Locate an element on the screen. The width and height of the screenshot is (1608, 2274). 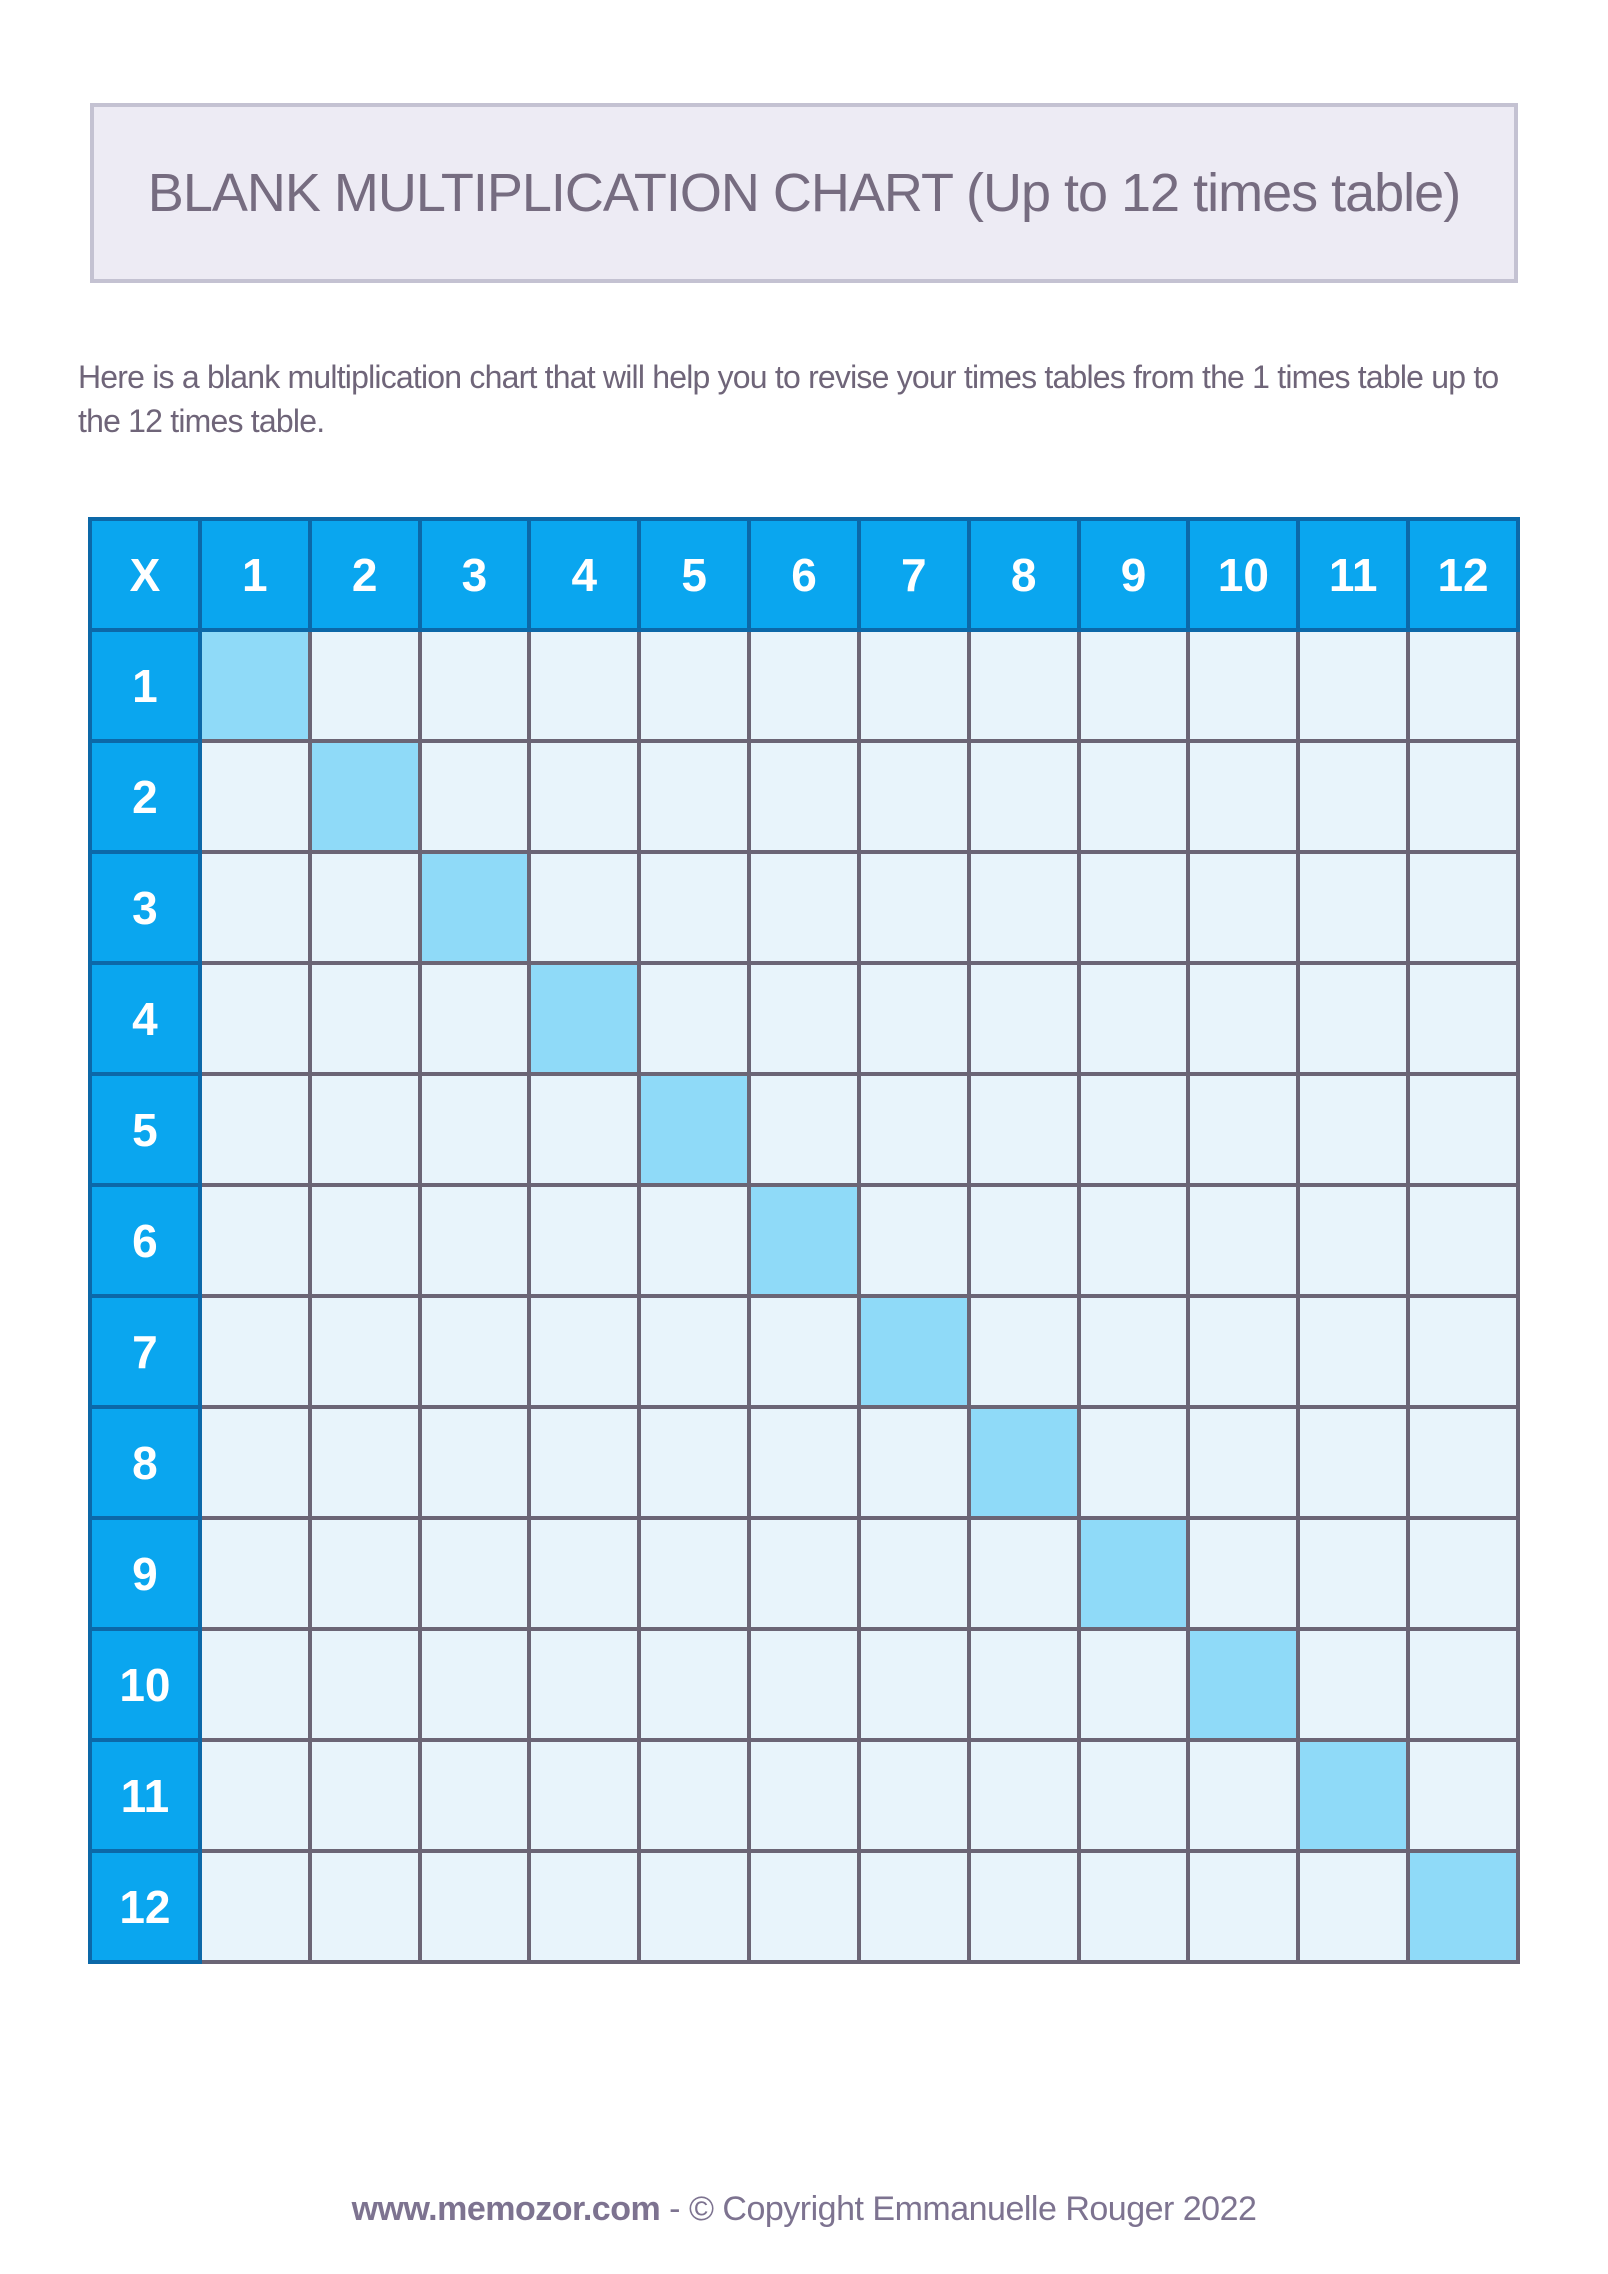
grid-cell-r7-c9 is located at coordinates (1133, 1352).